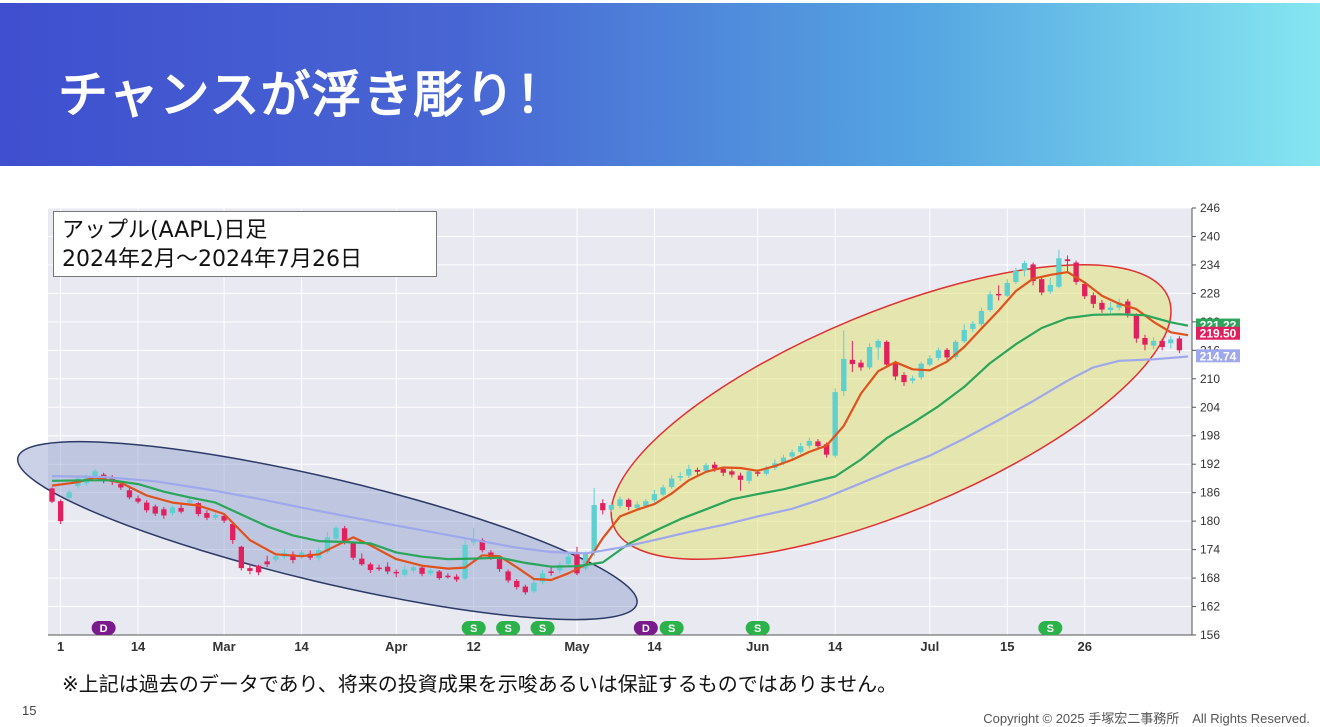 The height and width of the screenshot is (727, 1320). Describe the element at coordinates (165, 230) in the screenshot. I see `info-line-ticker: アップル(AAPL)日足` at that location.